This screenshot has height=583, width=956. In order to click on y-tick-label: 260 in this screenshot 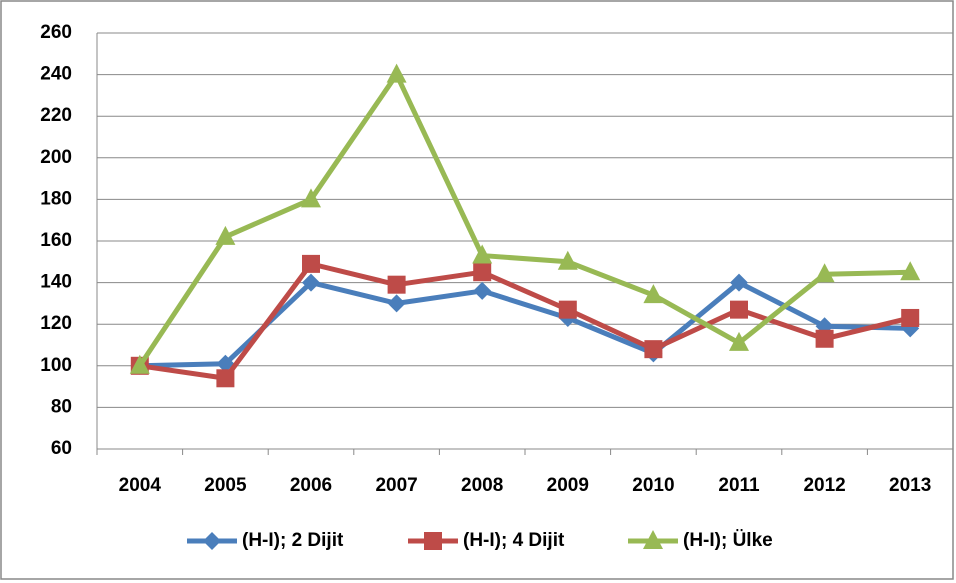, I will do `click(56, 32)`.